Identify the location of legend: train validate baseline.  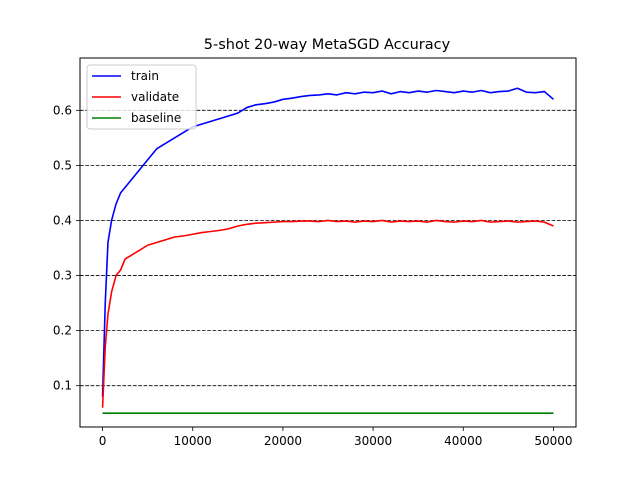
(141, 97).